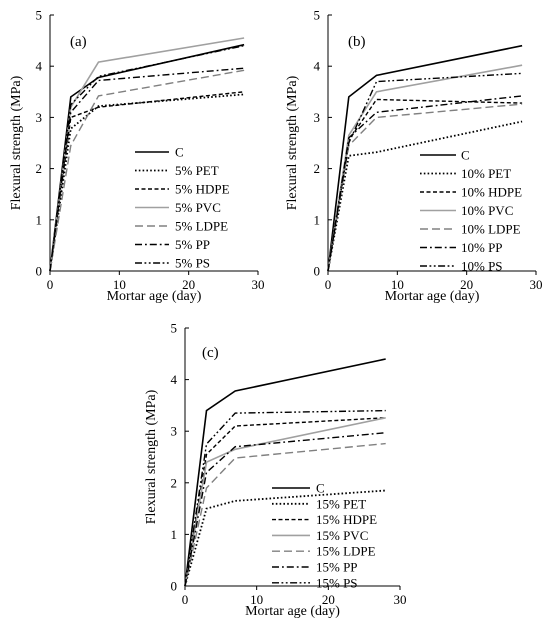 Image resolution: width=550 pixels, height=635 pixels. Describe the element at coordinates (198, 207) in the screenshot. I see `legend-entry: 5% PVC` at that location.